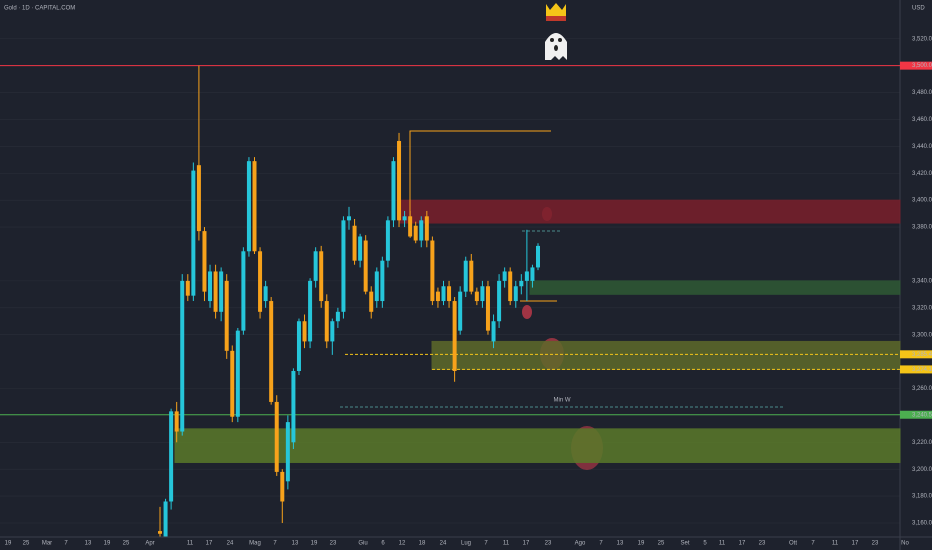  What do you see at coordinates (922, 39) in the screenshot?
I see `y-tick-label: 3,520.00` at bounding box center [922, 39].